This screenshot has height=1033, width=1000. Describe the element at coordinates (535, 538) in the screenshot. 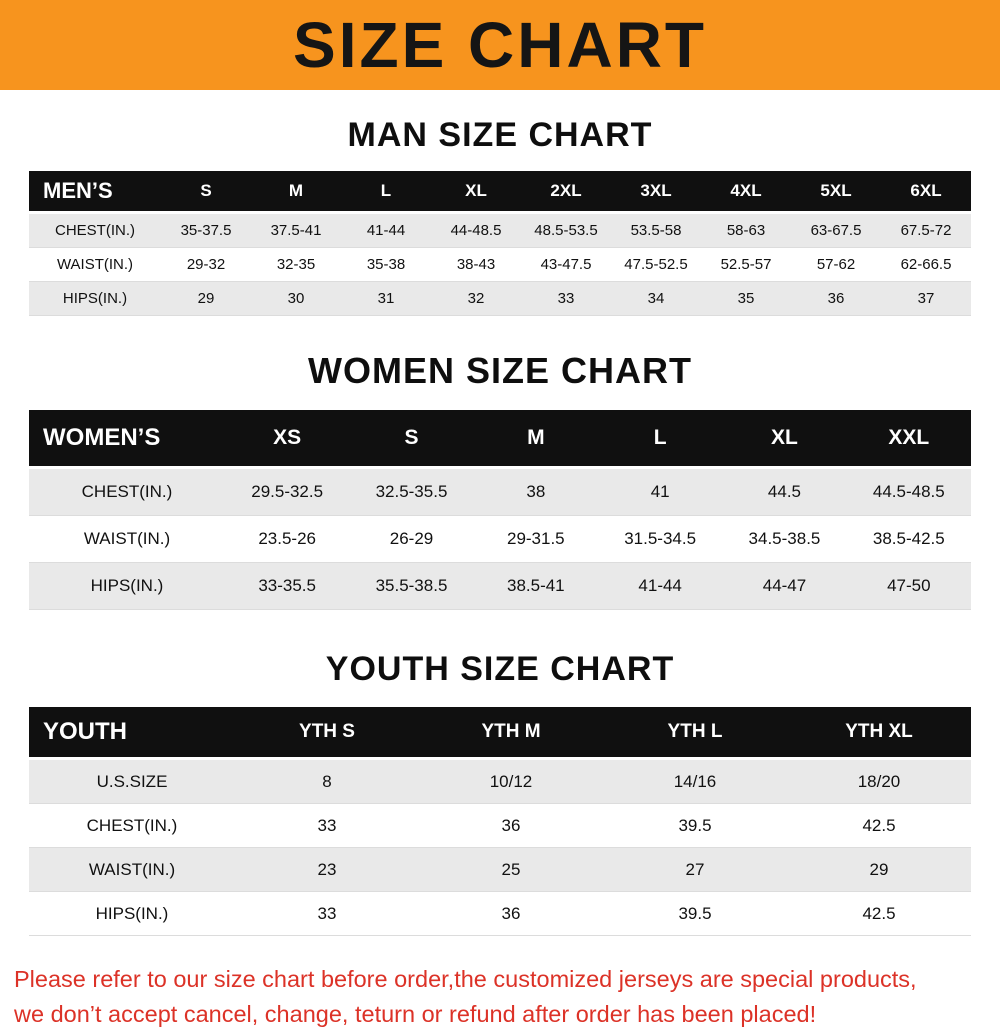

I see `size-value-cell: 29-31.5` at that location.